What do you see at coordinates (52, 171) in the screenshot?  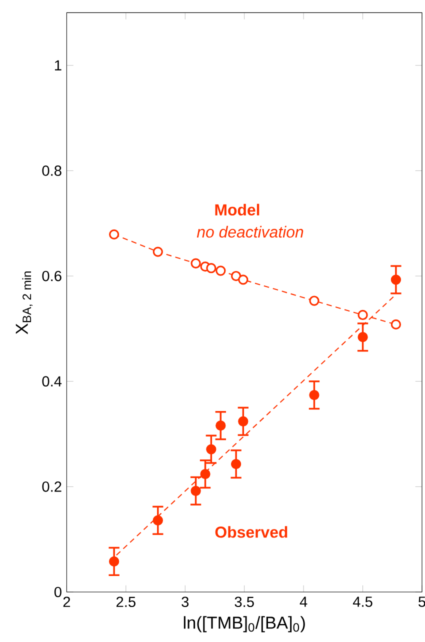 I see `y-tick-label: 0.8` at bounding box center [52, 171].